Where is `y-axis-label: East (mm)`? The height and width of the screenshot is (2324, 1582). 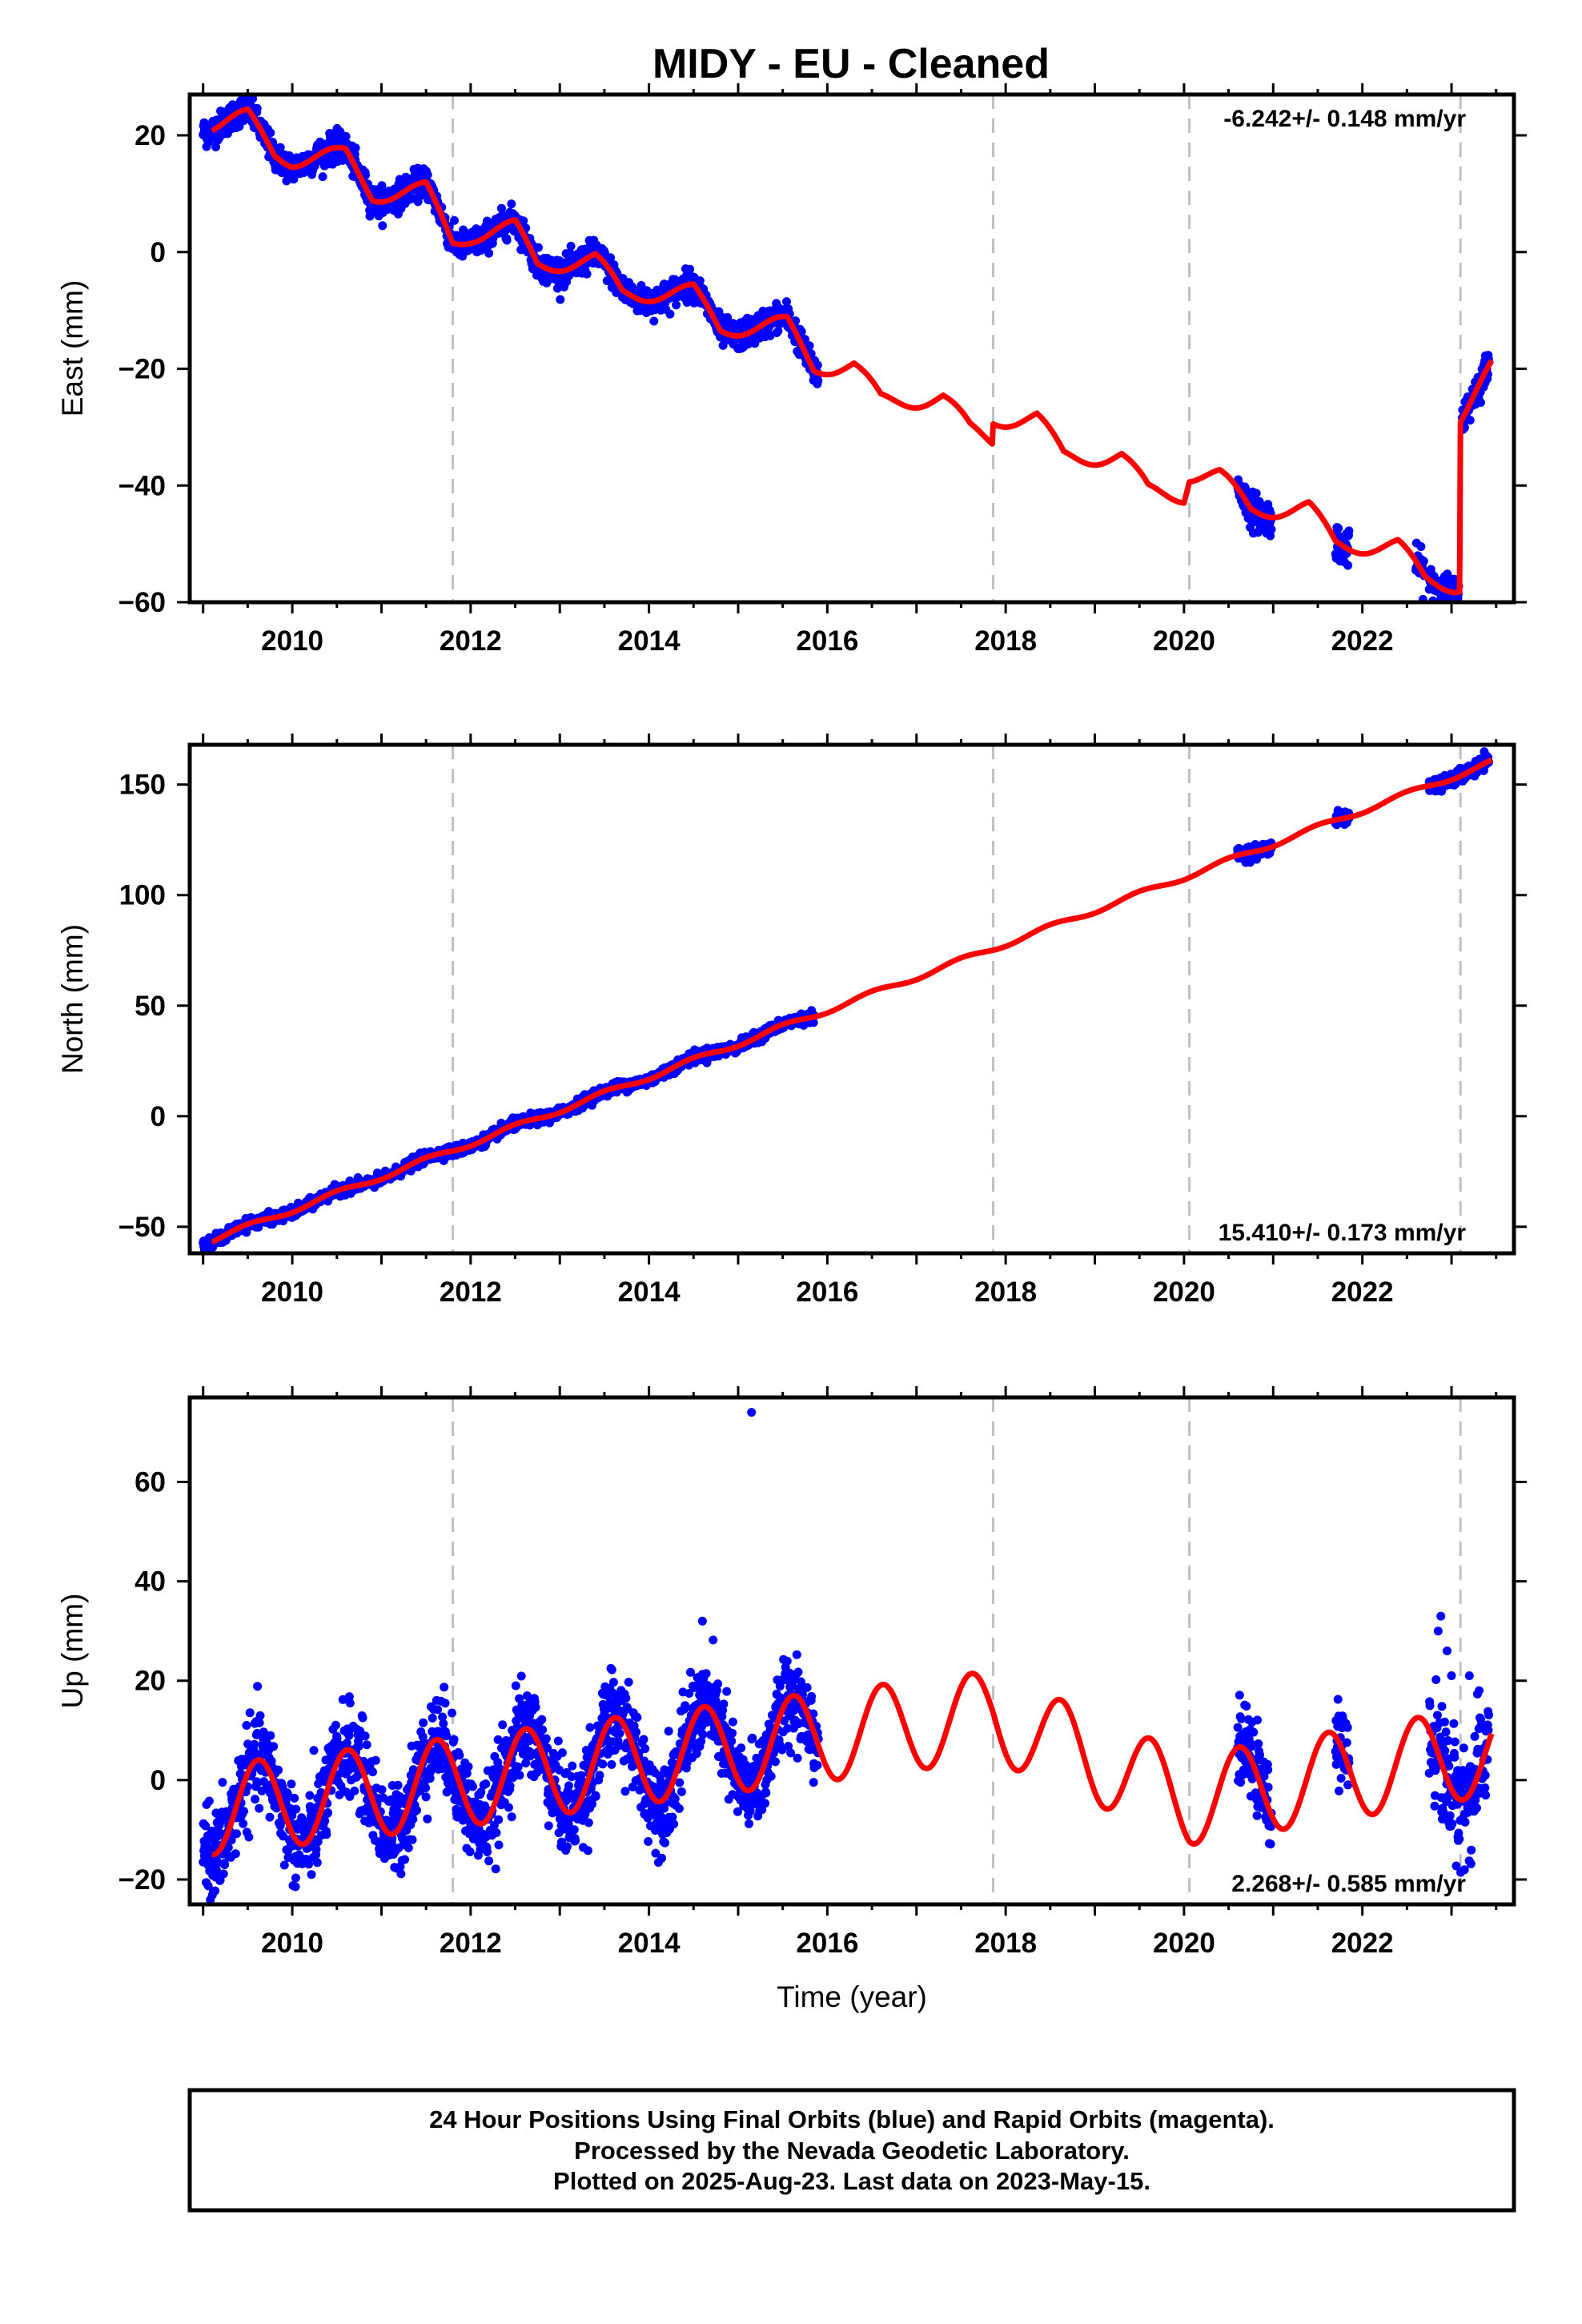 y-axis-label: East (mm) is located at coordinates (72, 348).